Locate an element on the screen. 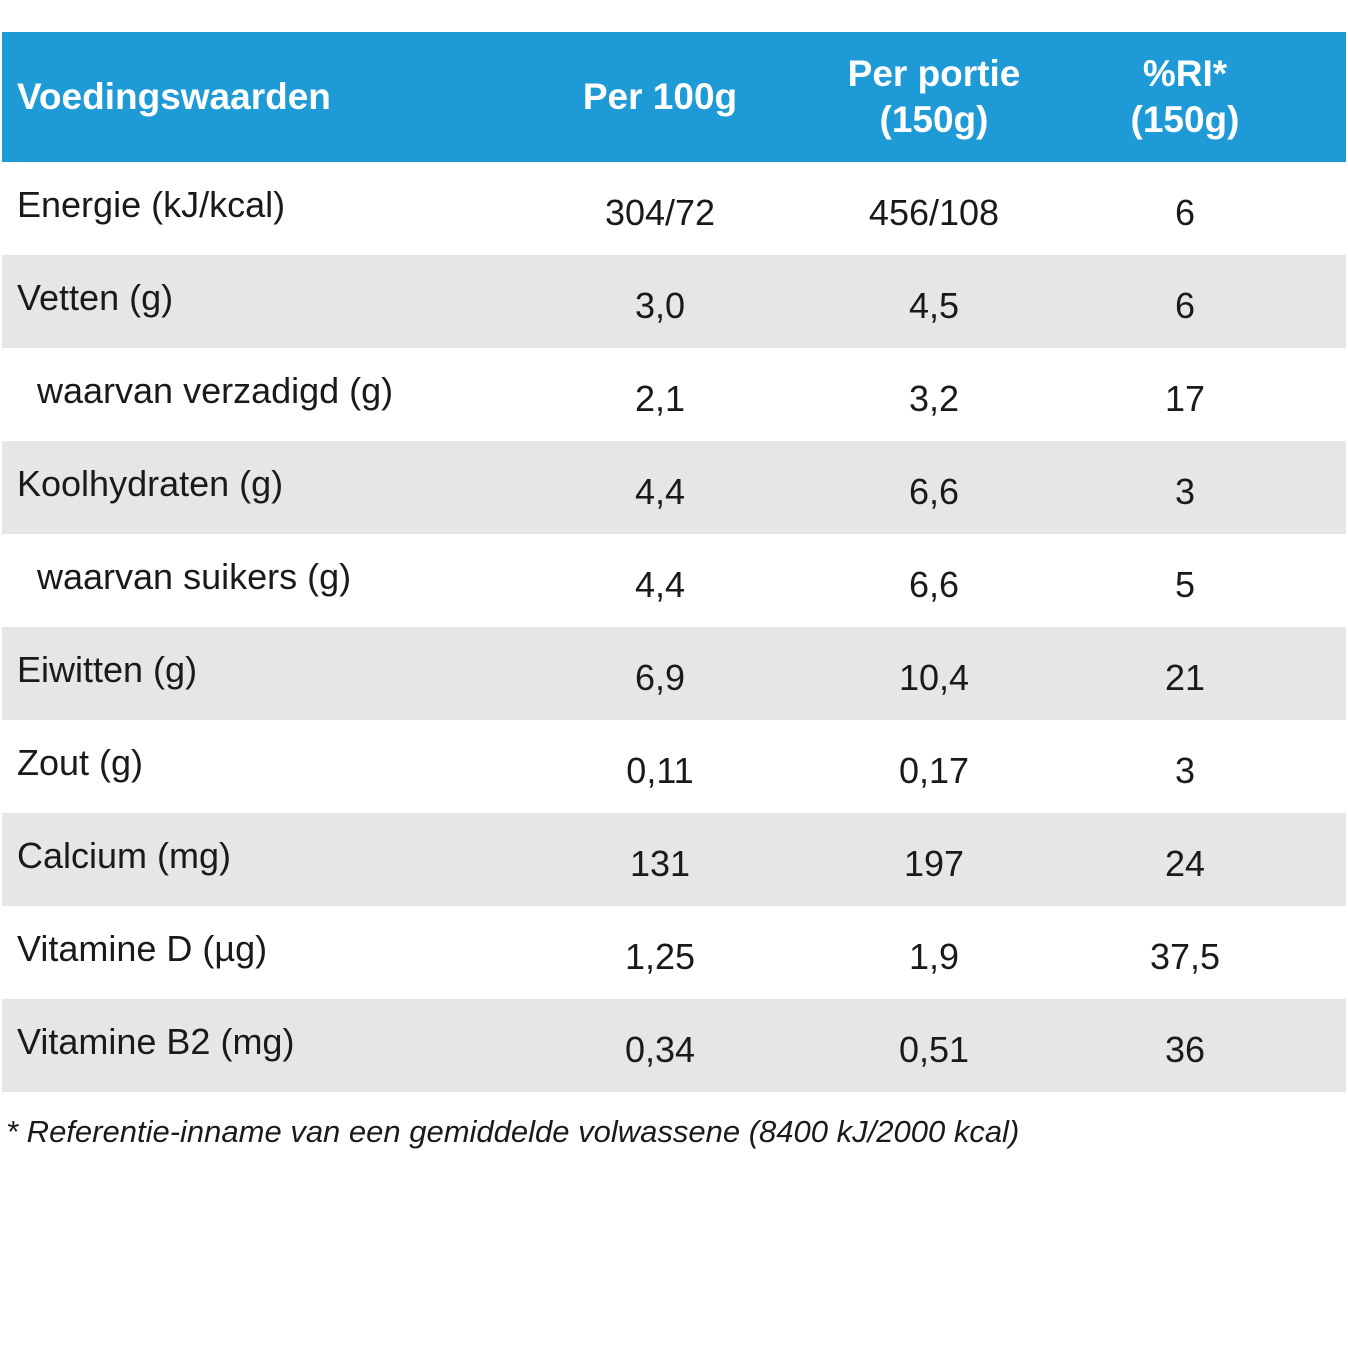 The image size is (1348, 1348). table-row: Eiwitten (g) 6,9 10,4 21 is located at coordinates (674, 673).